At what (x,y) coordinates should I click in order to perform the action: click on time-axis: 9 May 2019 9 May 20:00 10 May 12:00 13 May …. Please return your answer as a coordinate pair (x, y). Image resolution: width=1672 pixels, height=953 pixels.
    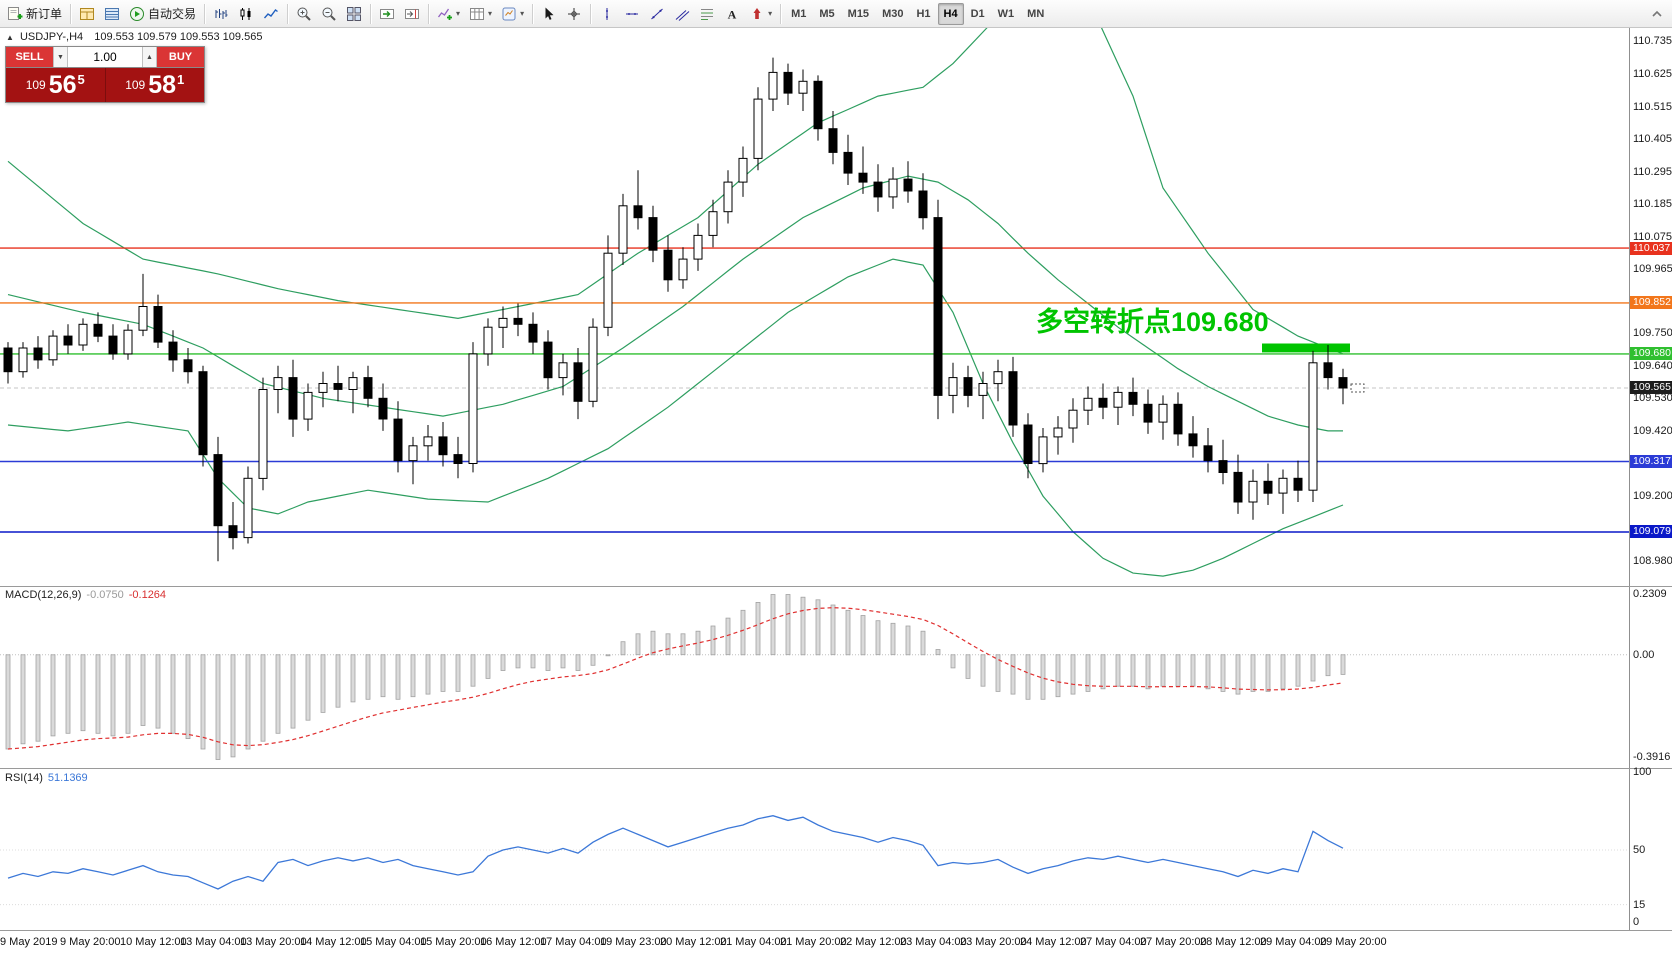
    Looking at the image, I should click on (815, 942).